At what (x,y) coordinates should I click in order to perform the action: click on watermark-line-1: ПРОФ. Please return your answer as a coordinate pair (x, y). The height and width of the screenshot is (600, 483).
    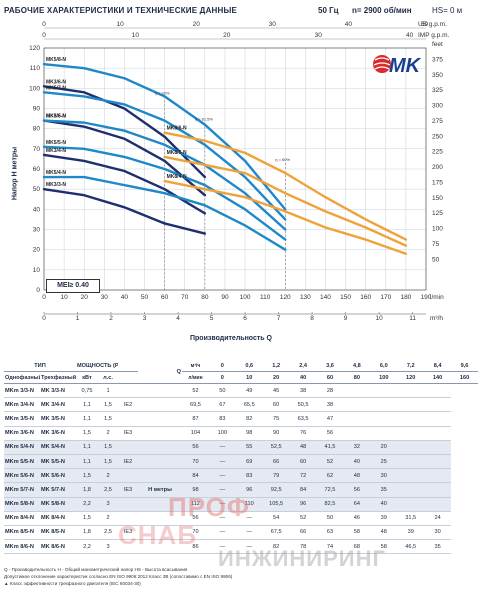
    Looking at the image, I should click on (209, 507).